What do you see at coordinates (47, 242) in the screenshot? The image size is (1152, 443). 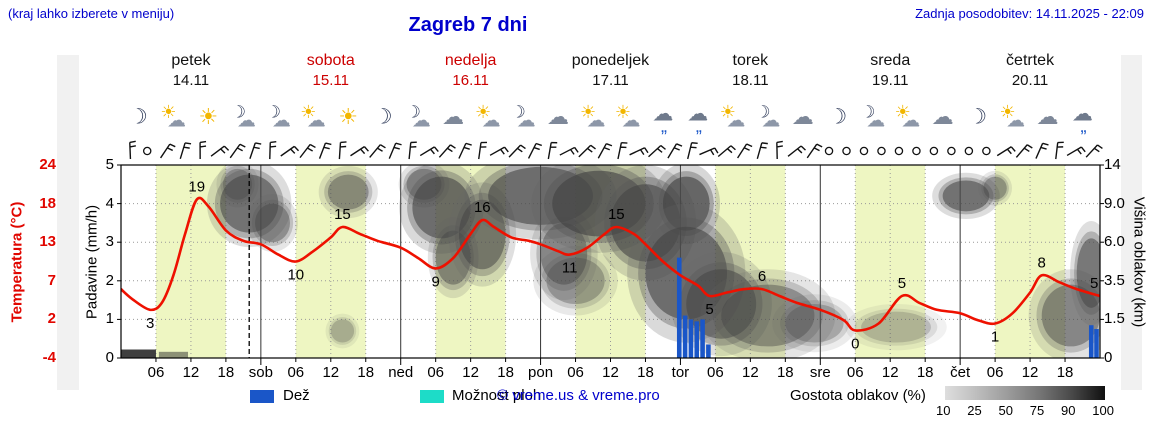 I see `temp-tick: 13` at bounding box center [47, 242].